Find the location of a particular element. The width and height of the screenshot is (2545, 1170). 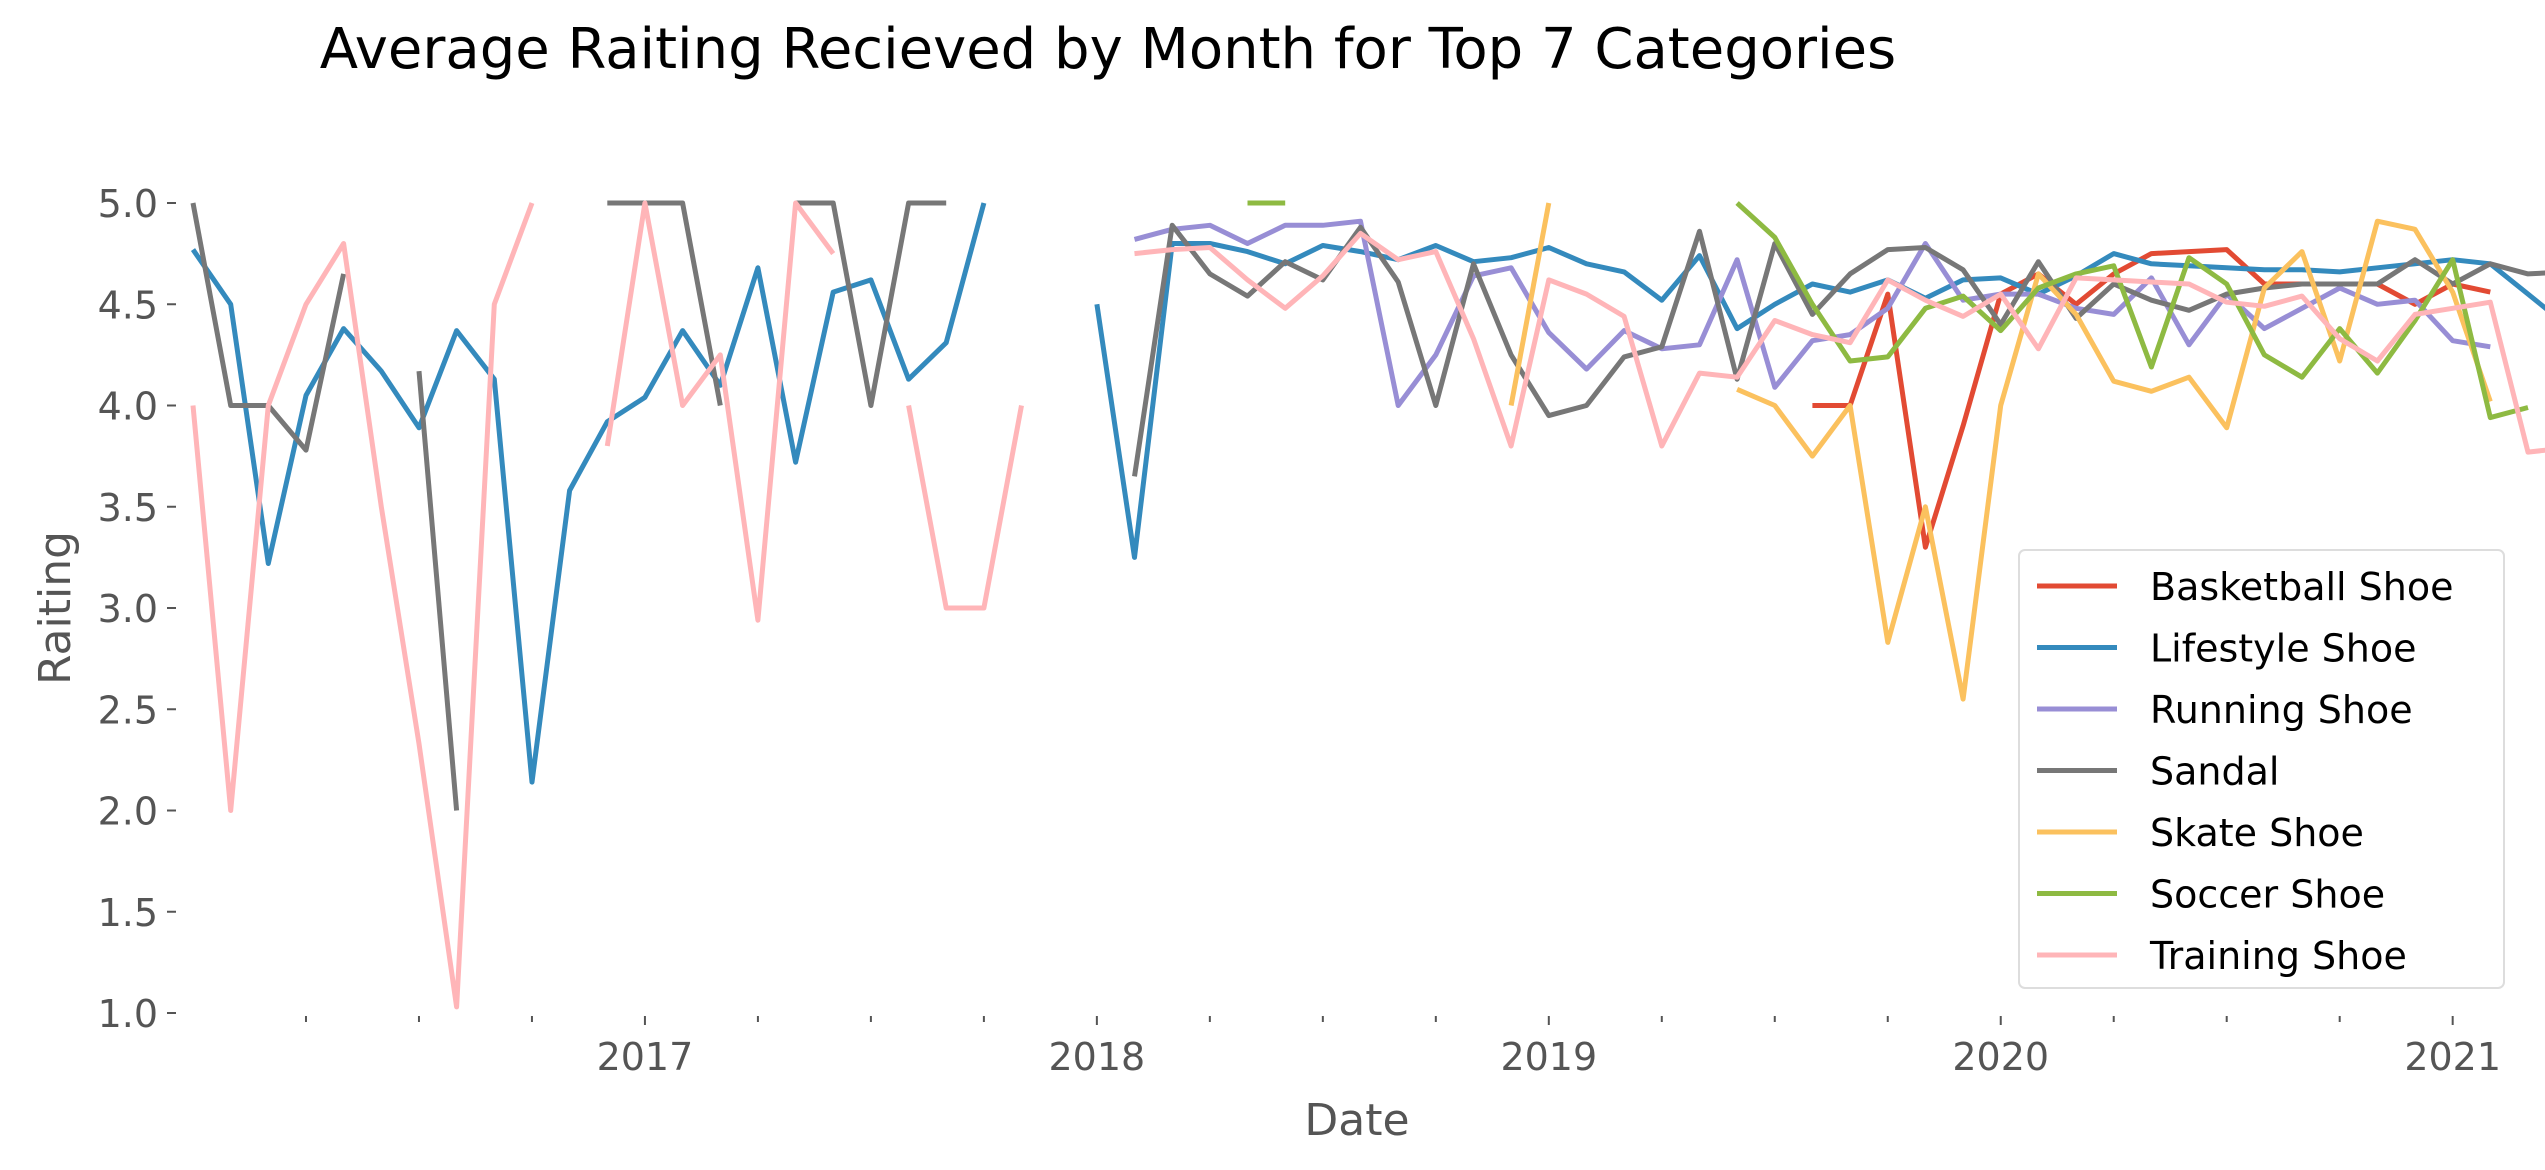

x-axis: 2017 2018 2019 2020 2021 is located at coordinates (1402, 1047).